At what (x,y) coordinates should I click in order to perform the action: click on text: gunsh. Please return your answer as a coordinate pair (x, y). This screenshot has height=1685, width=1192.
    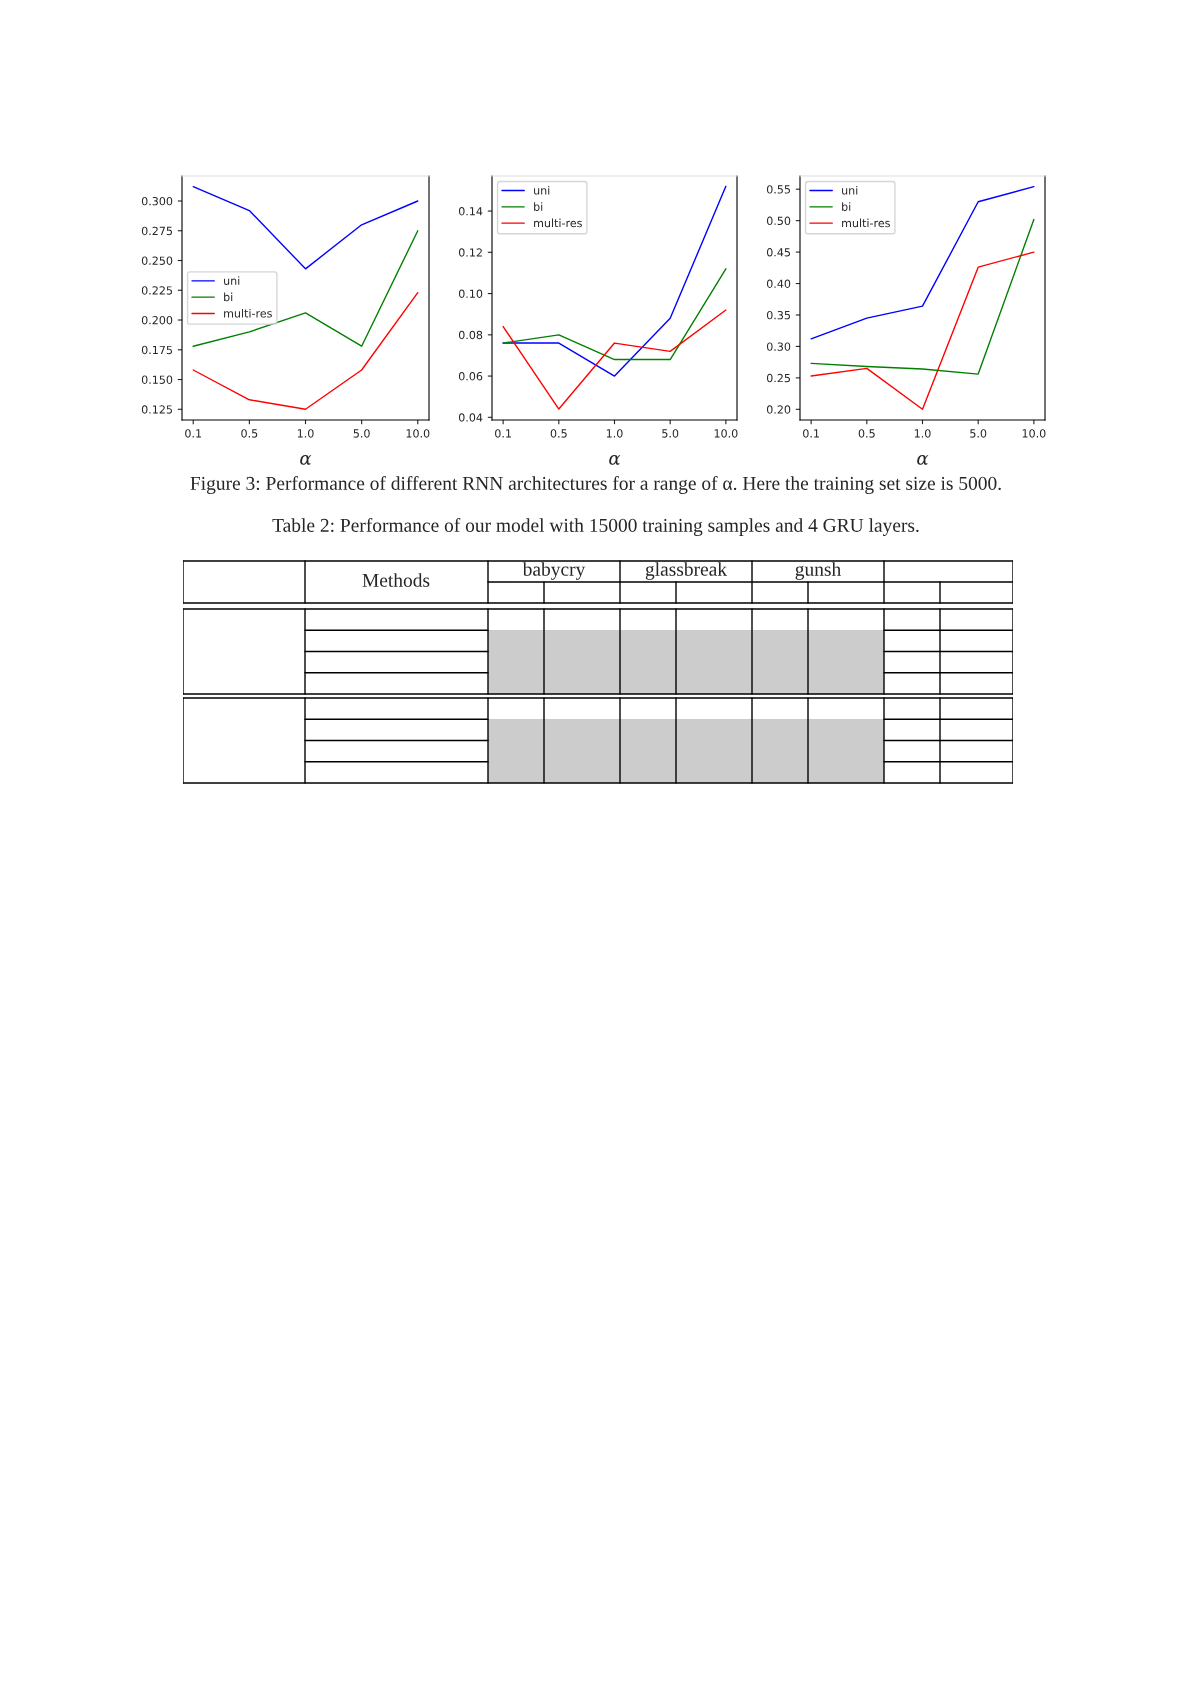
    Looking at the image, I should click on (818, 571).